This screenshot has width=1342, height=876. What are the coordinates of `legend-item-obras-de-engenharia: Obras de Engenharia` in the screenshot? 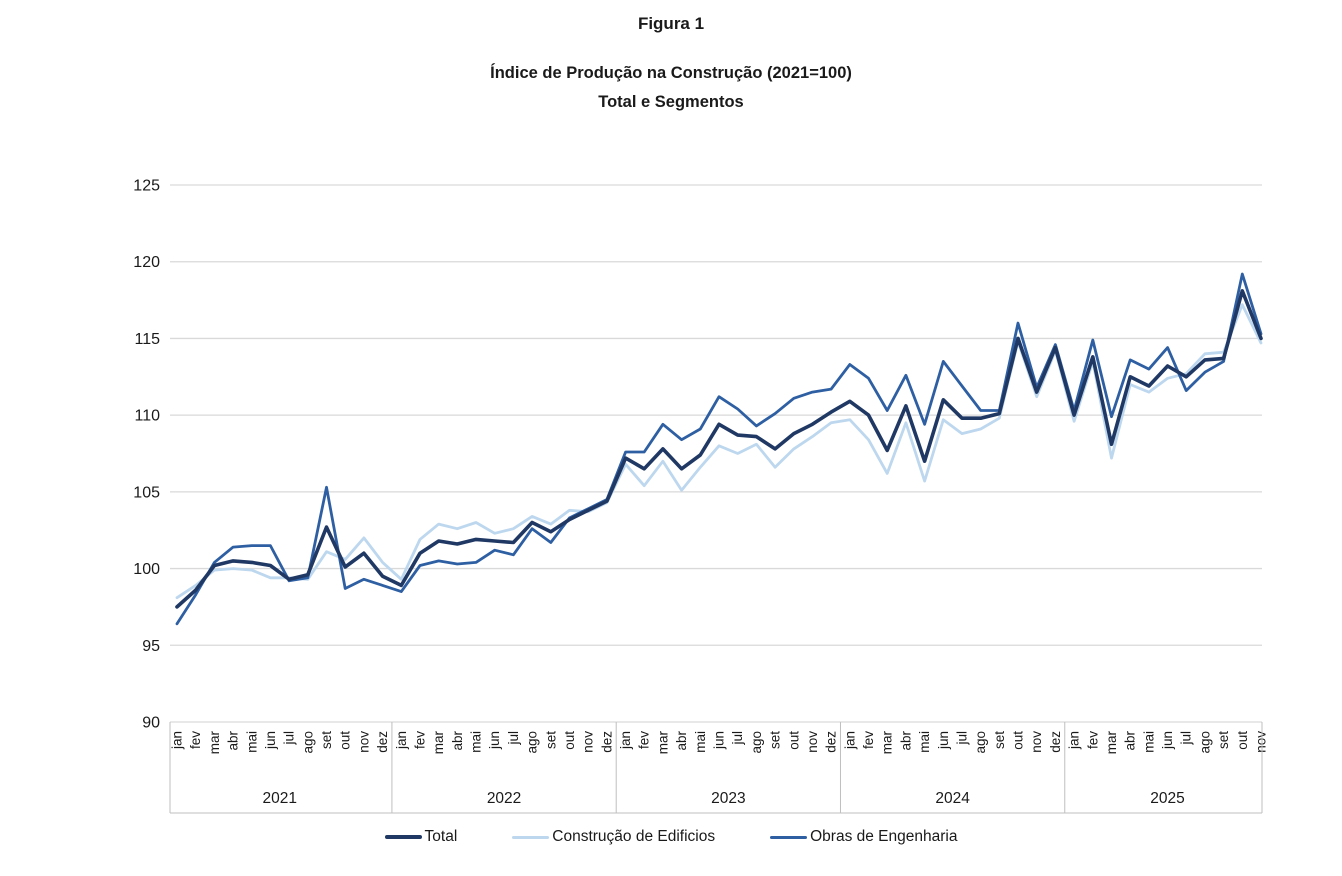 It's located at (863, 837).